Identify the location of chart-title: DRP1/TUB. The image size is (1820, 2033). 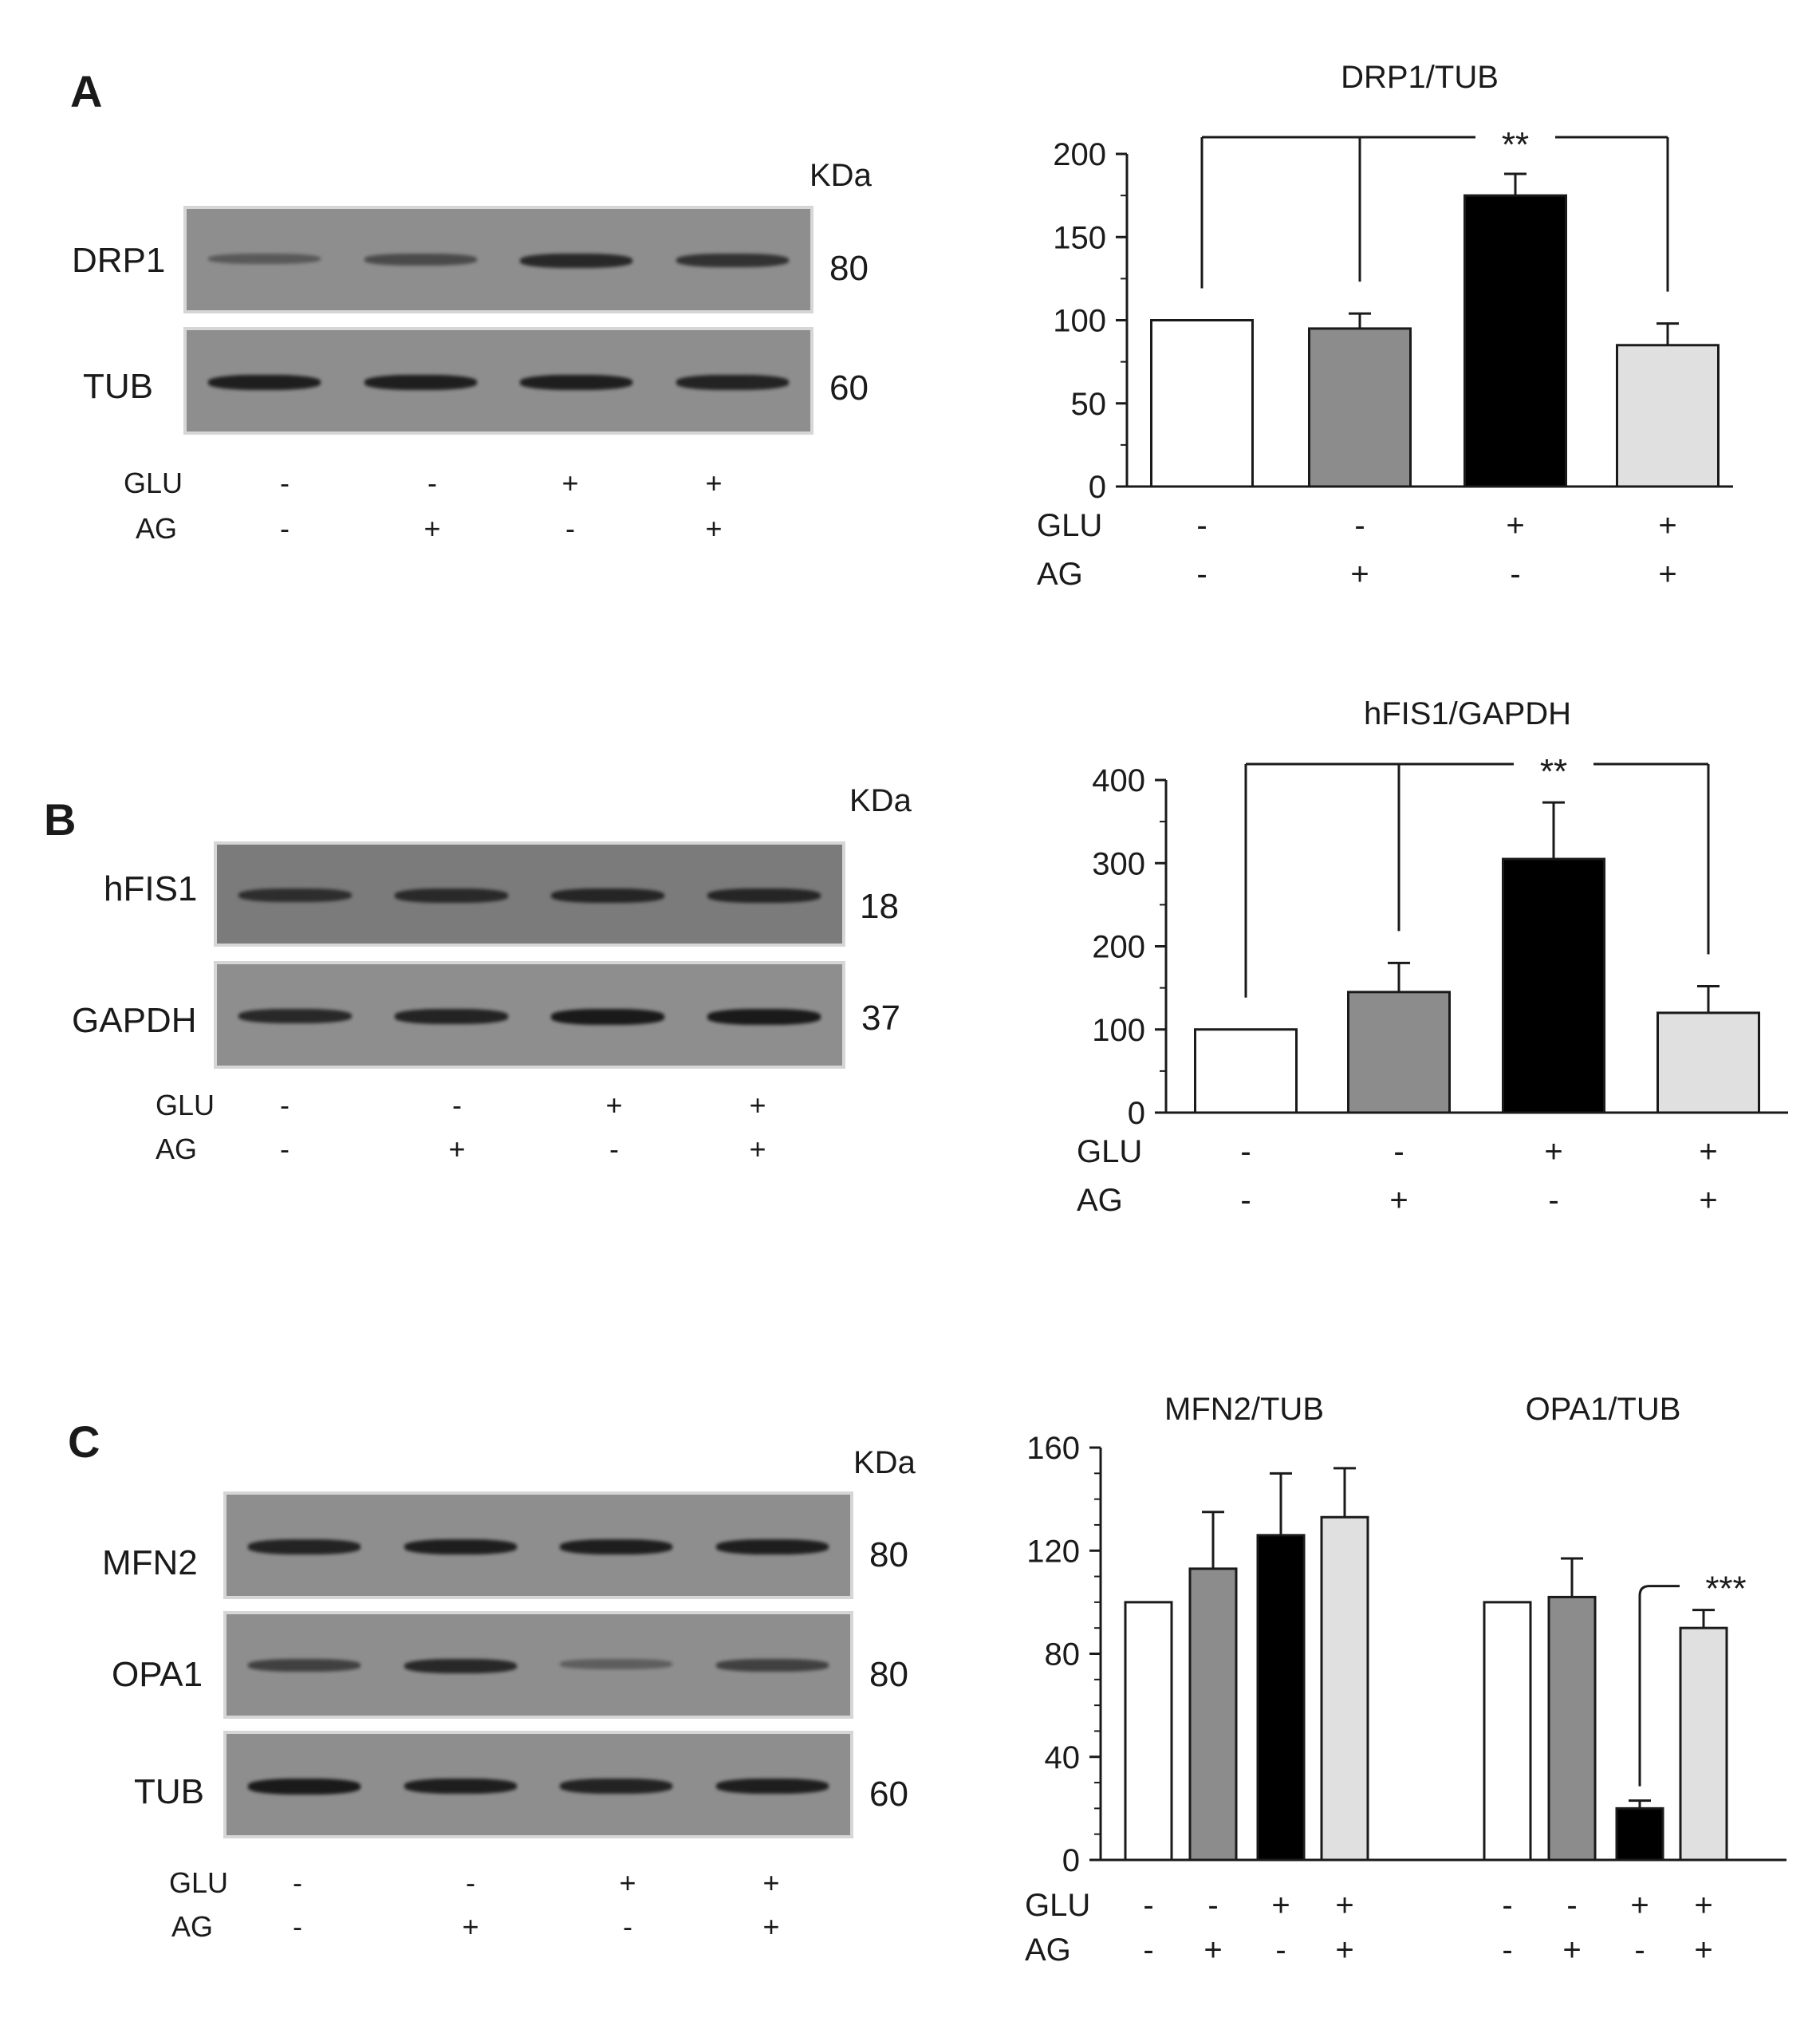
(1420, 78).